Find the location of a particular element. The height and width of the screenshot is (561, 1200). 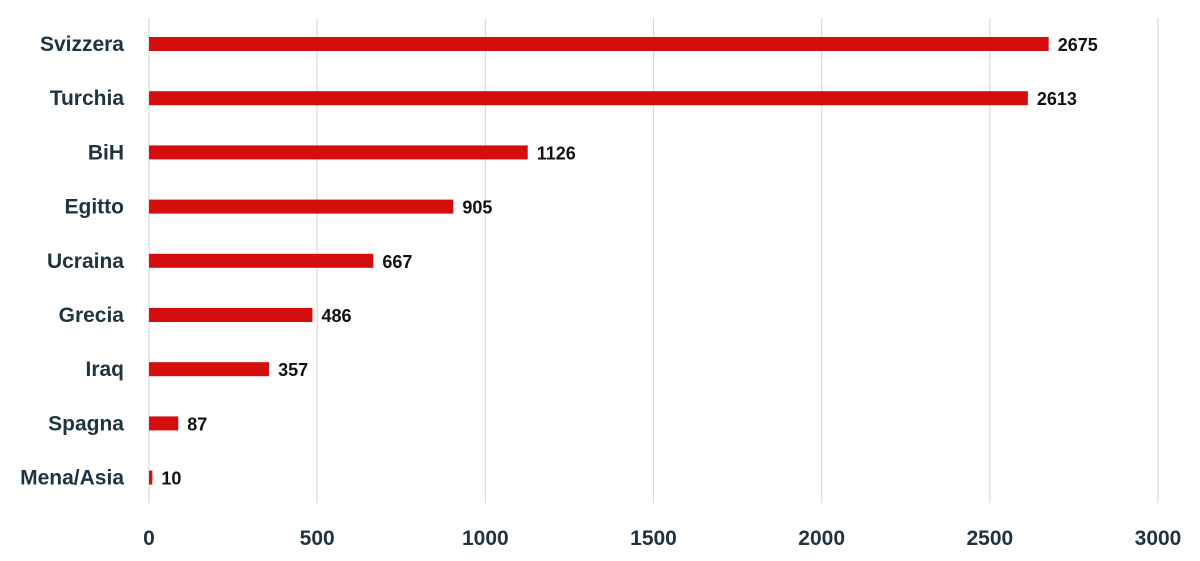

x-tick-label: 1500 is located at coordinates (653, 538).